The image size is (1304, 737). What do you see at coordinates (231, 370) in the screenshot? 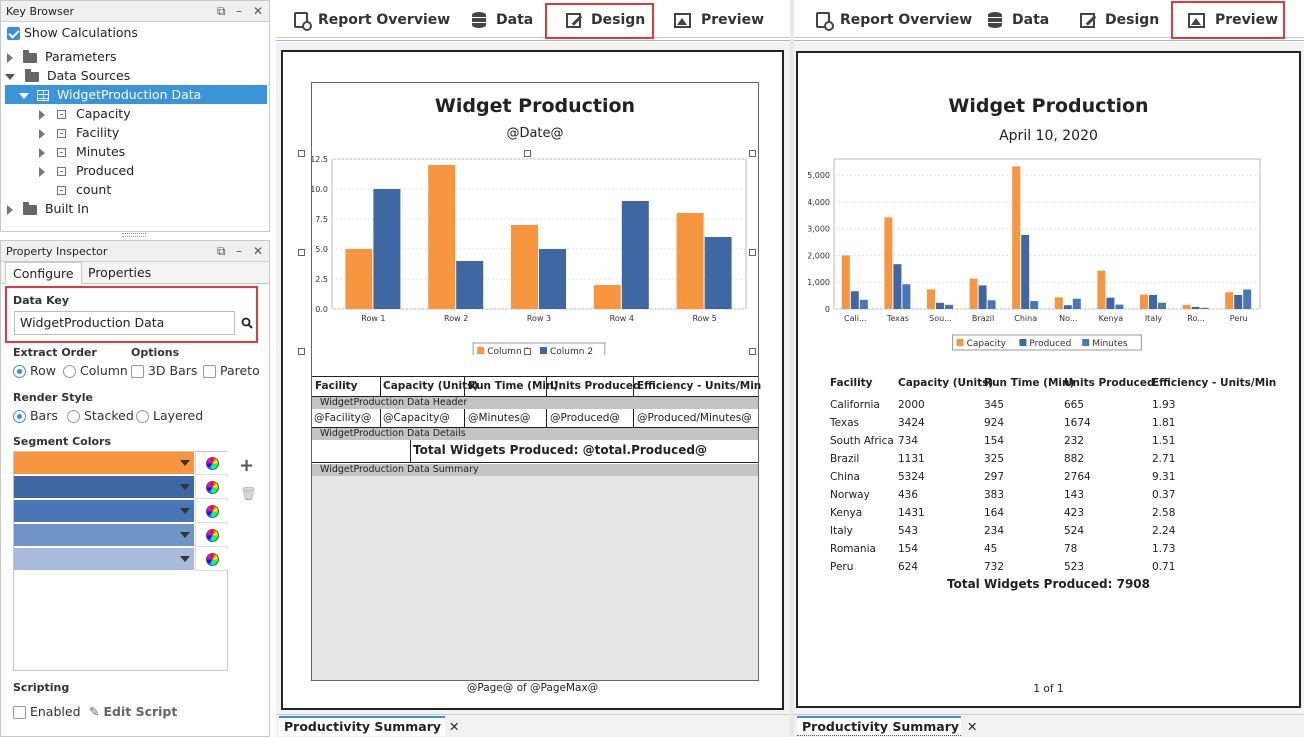
I see `pareto-option: Pareto` at bounding box center [231, 370].